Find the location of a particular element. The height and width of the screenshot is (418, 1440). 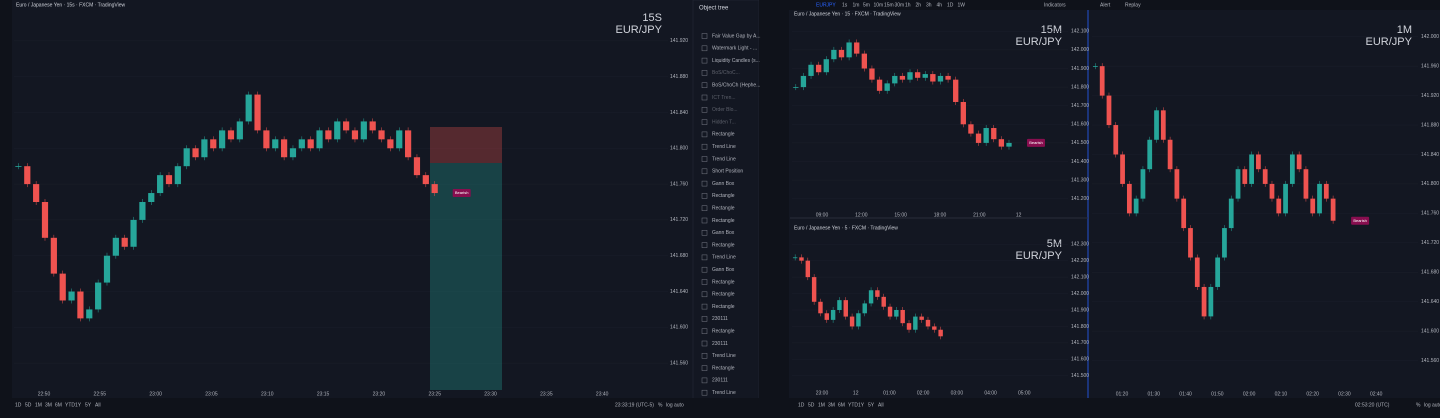

x-tick-label: 01:00 is located at coordinates (889, 393).